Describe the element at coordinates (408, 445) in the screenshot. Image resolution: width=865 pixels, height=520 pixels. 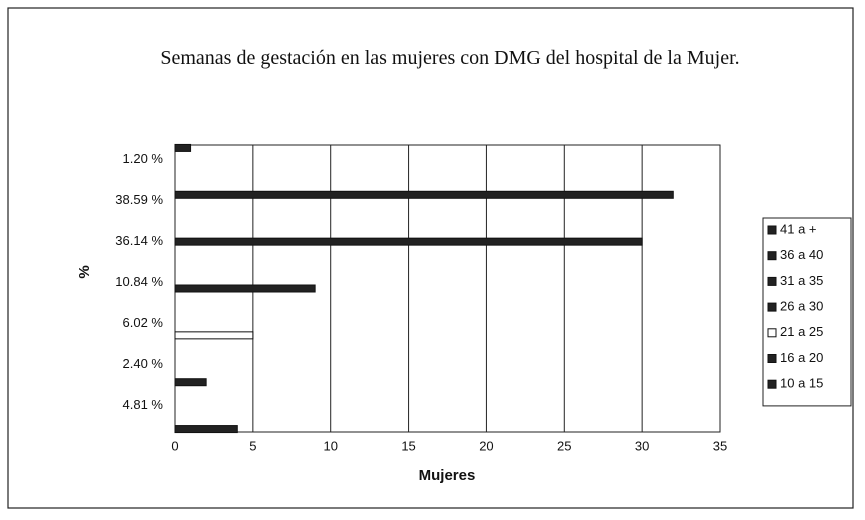
I see `x-tick-label: 15` at that location.